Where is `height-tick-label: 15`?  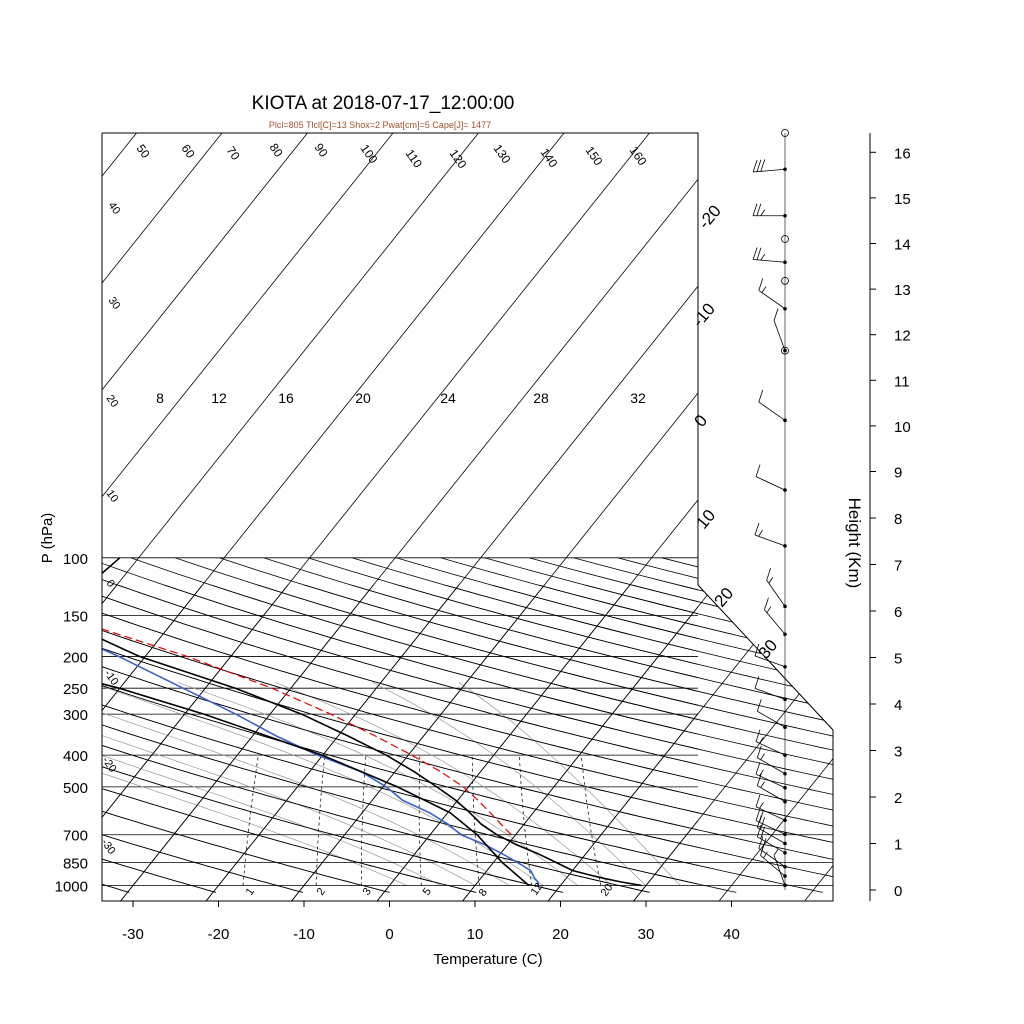
height-tick-label: 15 is located at coordinates (902, 199).